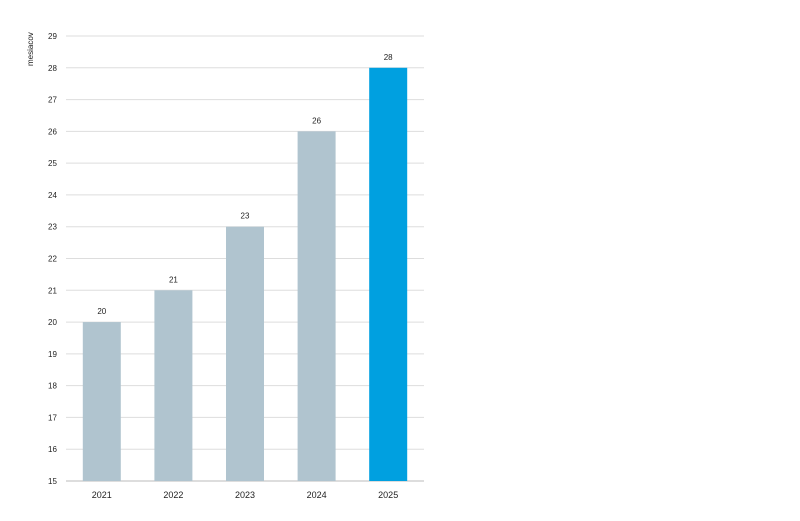  What do you see at coordinates (102, 495) in the screenshot?
I see `x-tick-label-2021: 2021` at bounding box center [102, 495].